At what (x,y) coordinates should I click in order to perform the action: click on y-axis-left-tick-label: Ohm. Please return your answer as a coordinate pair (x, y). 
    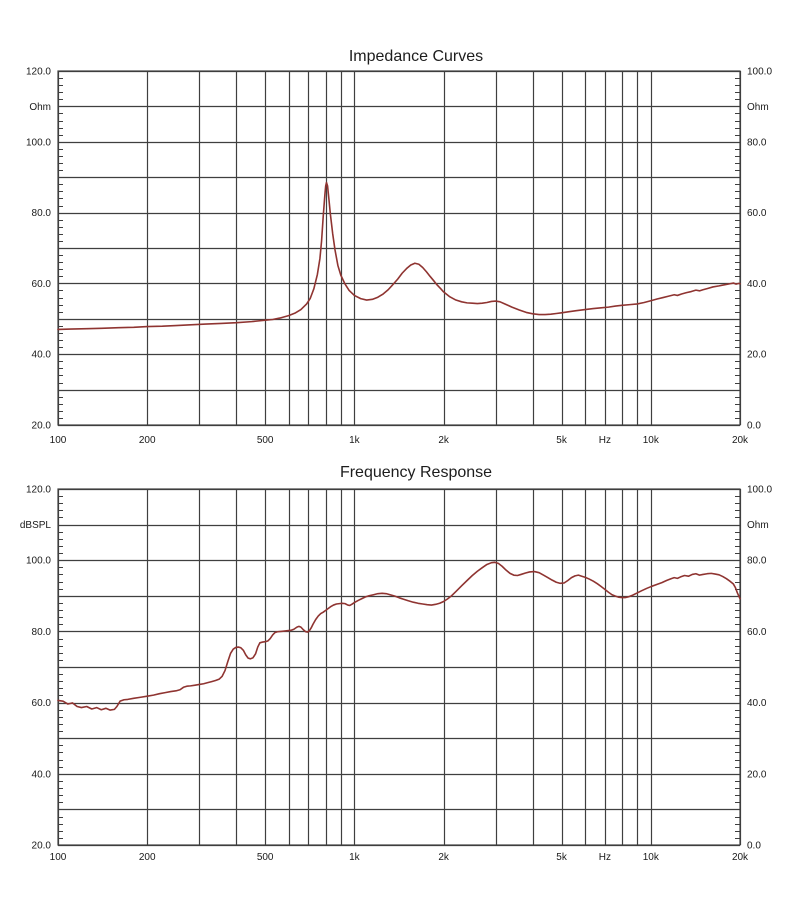
    Looking at the image, I should click on (40, 107).